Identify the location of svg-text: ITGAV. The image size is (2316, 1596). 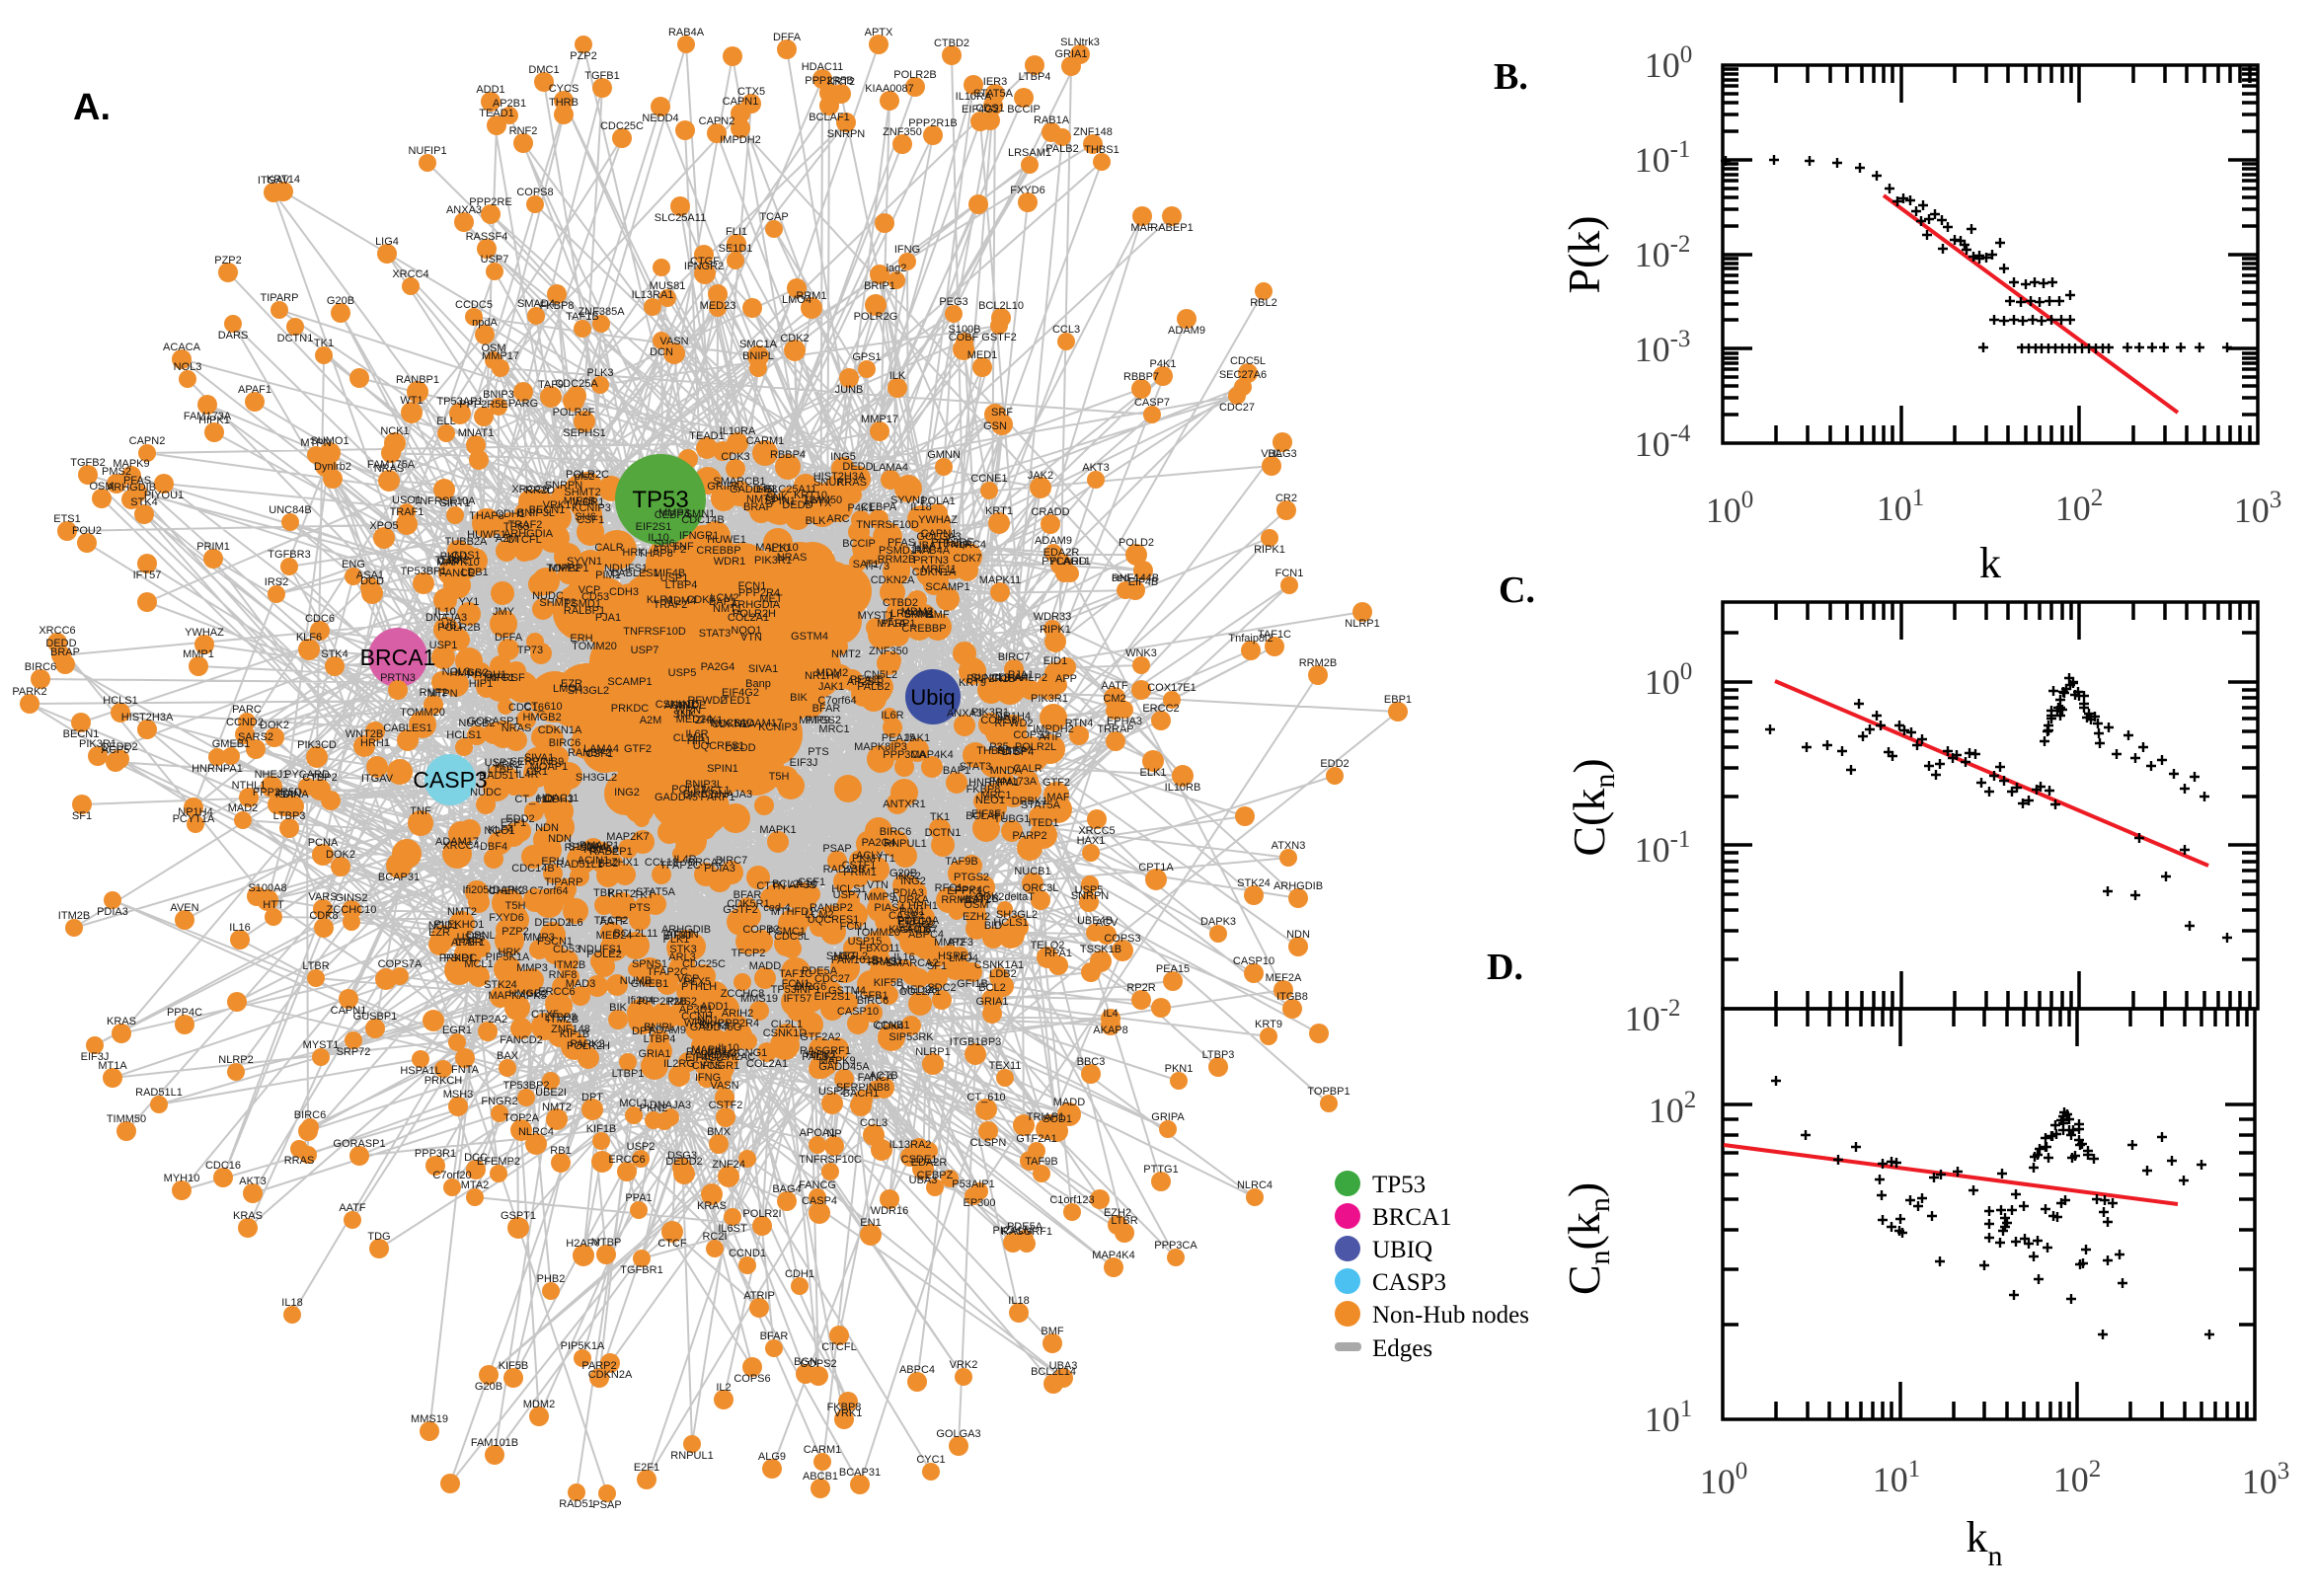
(377, 779).